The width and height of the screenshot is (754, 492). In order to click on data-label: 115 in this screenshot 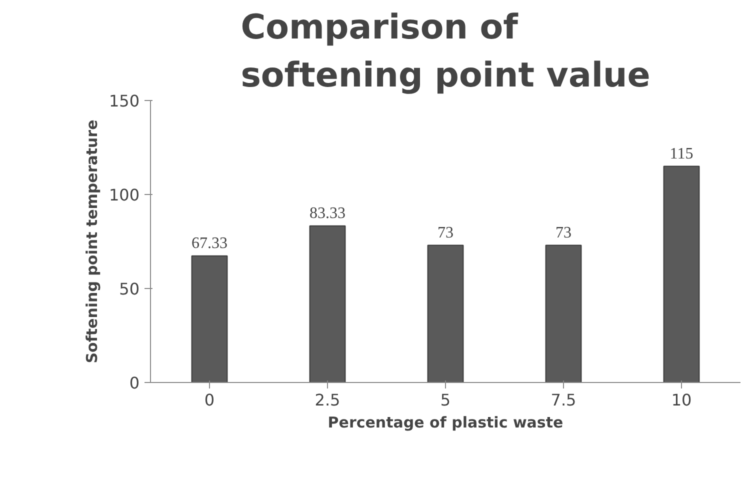, I will do `click(682, 153)`.